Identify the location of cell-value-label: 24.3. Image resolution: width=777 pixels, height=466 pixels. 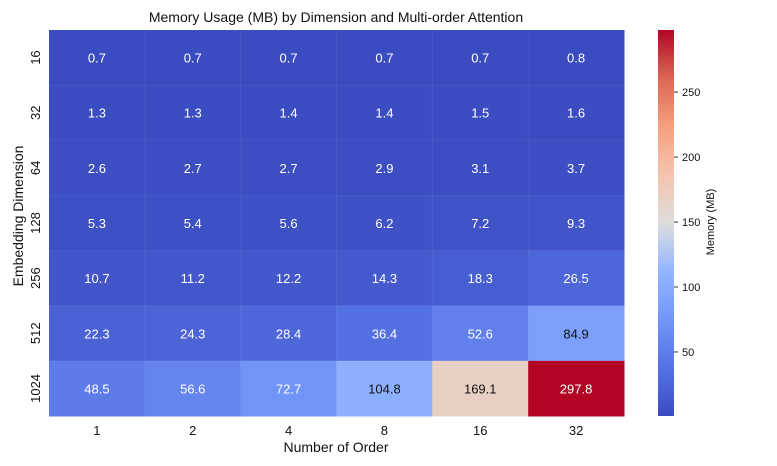
(192, 333).